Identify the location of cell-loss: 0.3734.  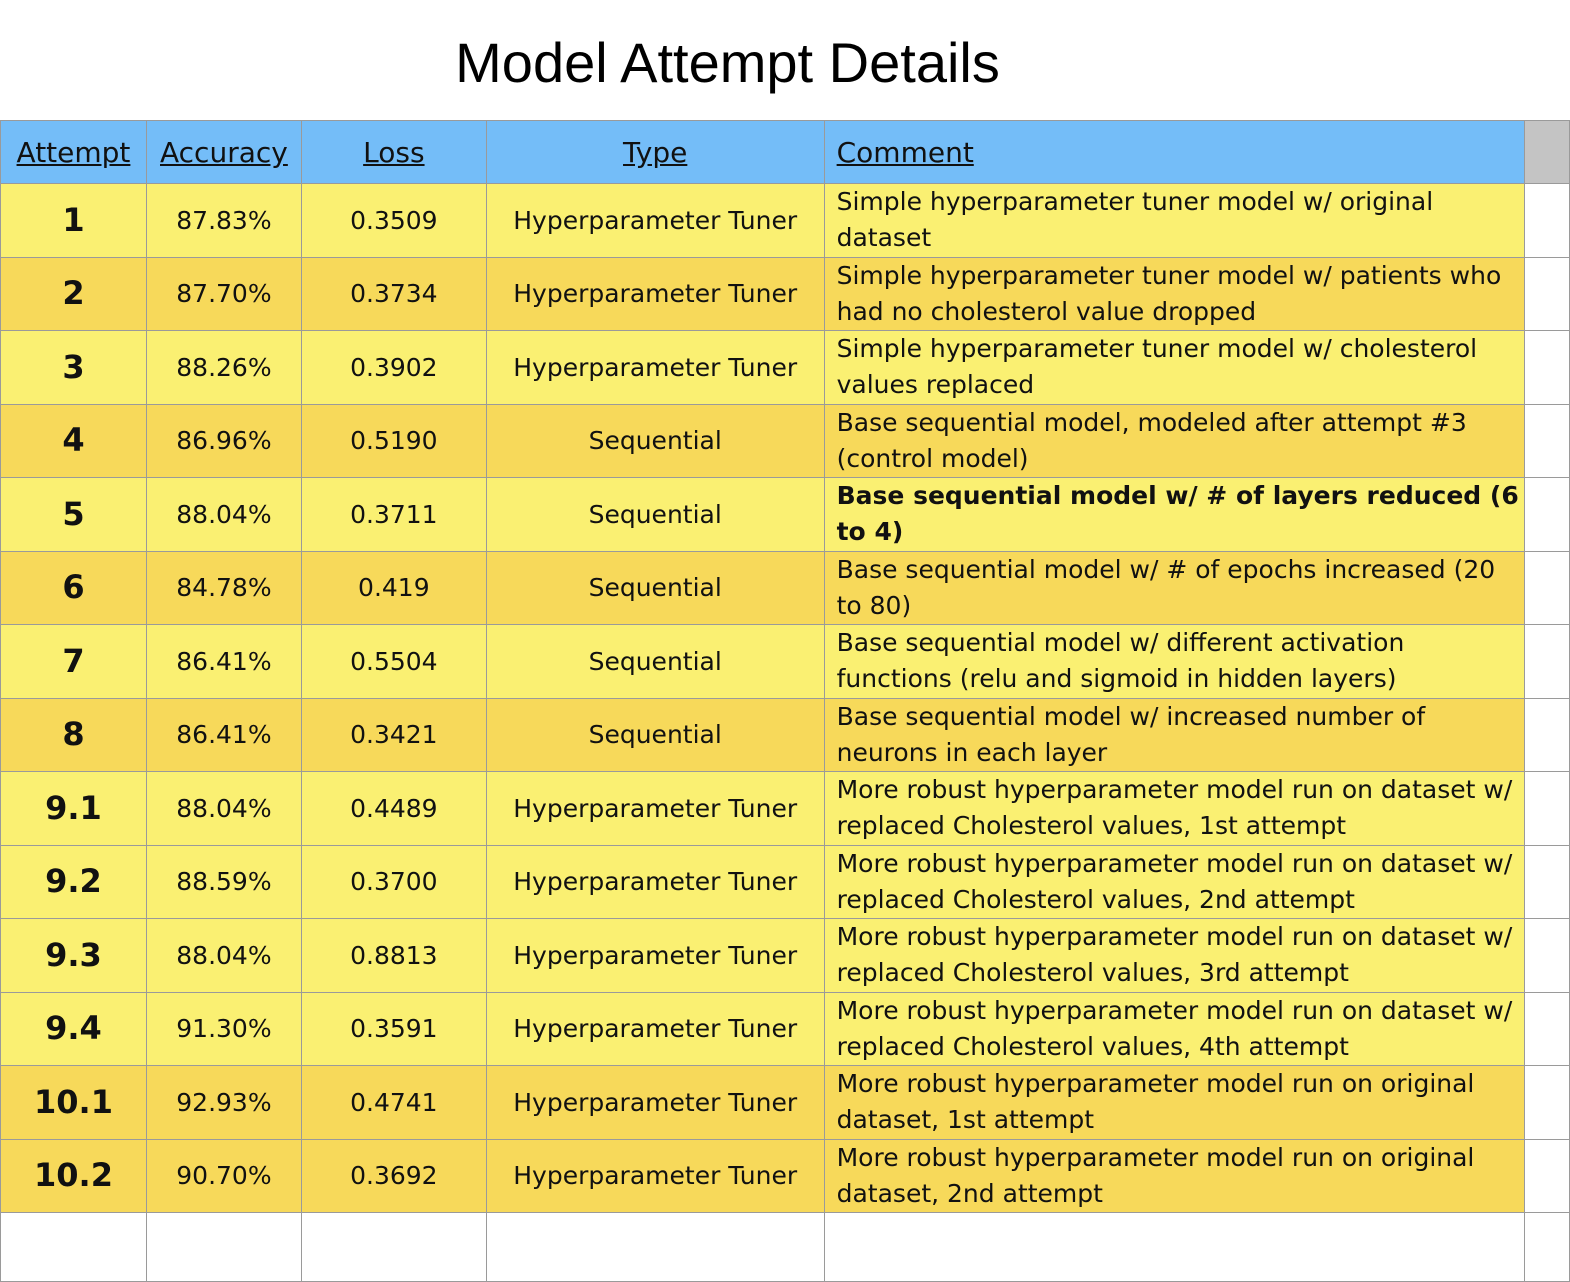
(393, 293).